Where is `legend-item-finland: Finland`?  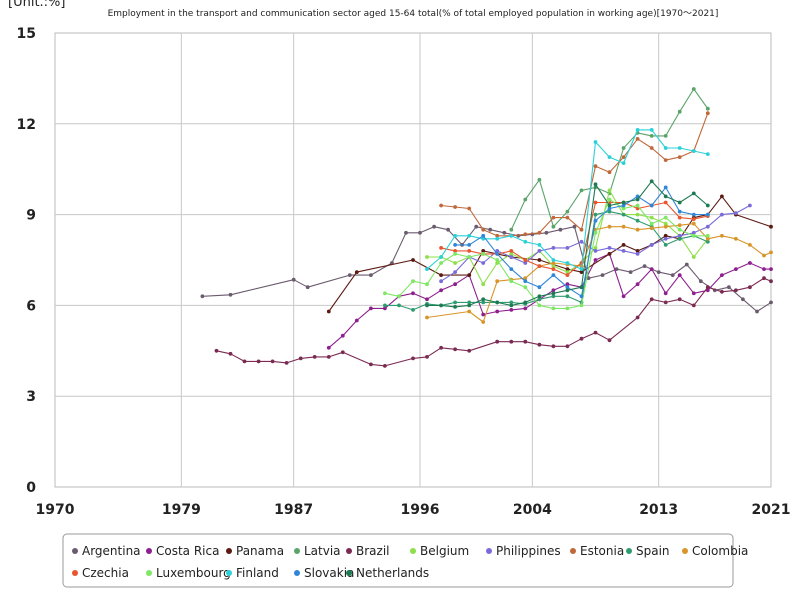 legend-item-finland: Finland is located at coordinates (252, 573).